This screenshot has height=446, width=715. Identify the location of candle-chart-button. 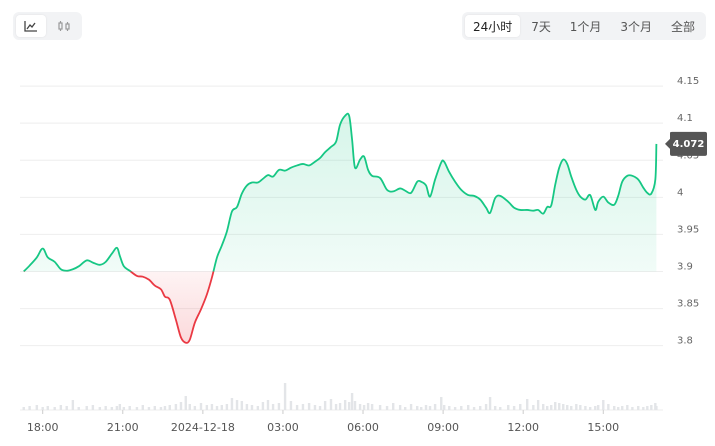
(65, 26).